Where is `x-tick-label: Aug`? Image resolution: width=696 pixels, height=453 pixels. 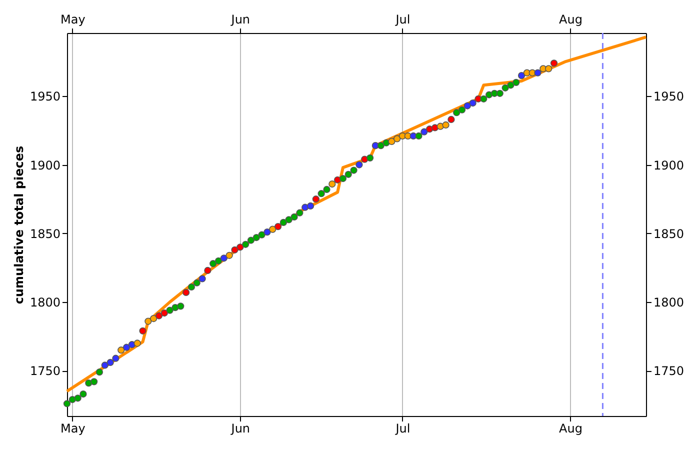
x-tick-label: Aug is located at coordinates (570, 429).